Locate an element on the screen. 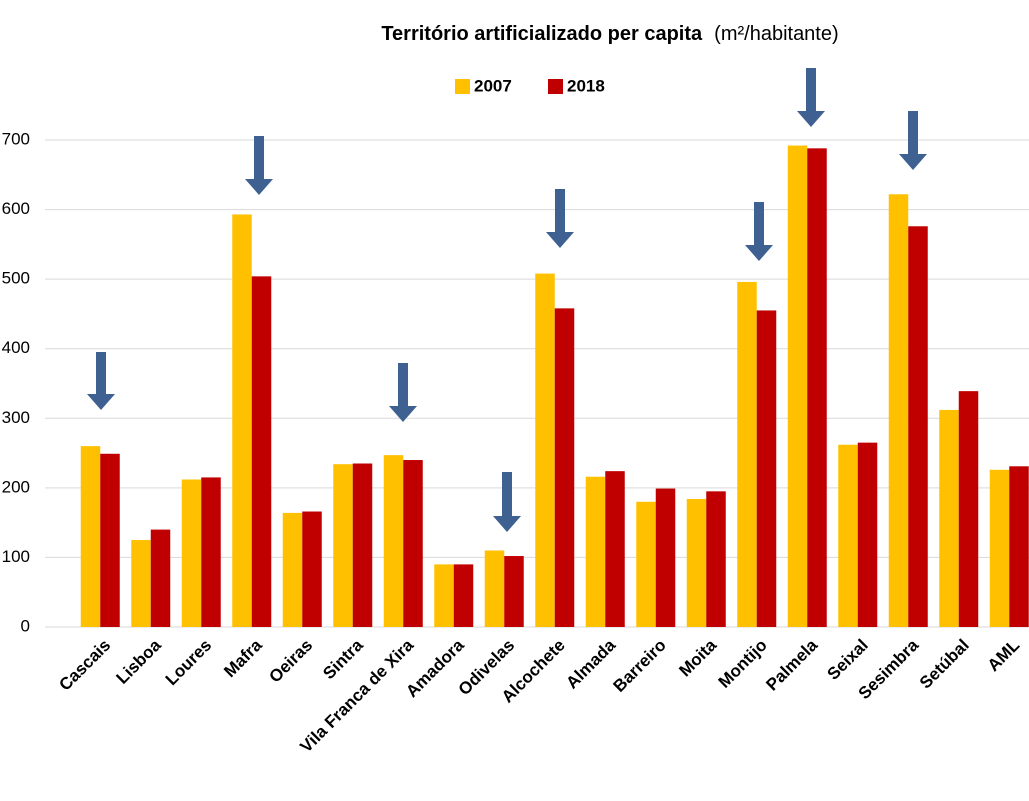 The width and height of the screenshot is (1029, 801). x-tick-label: Oeiras is located at coordinates (290, 661).